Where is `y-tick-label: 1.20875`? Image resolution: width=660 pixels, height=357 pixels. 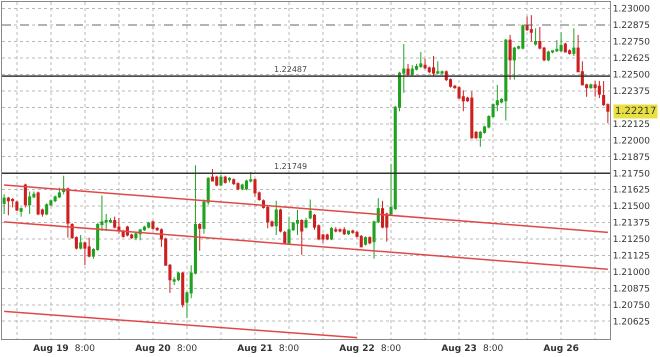
y-tick-label: 1.20875 is located at coordinates (631, 289).